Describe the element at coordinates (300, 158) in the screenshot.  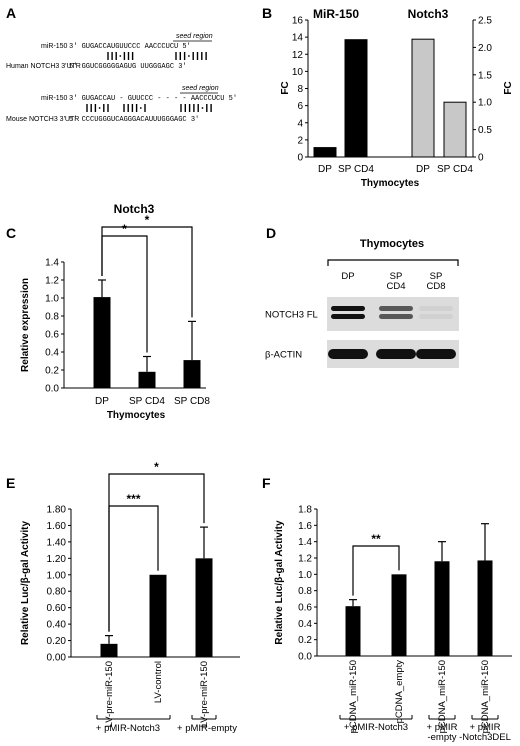
I see `left-tick-label: 0` at that location.